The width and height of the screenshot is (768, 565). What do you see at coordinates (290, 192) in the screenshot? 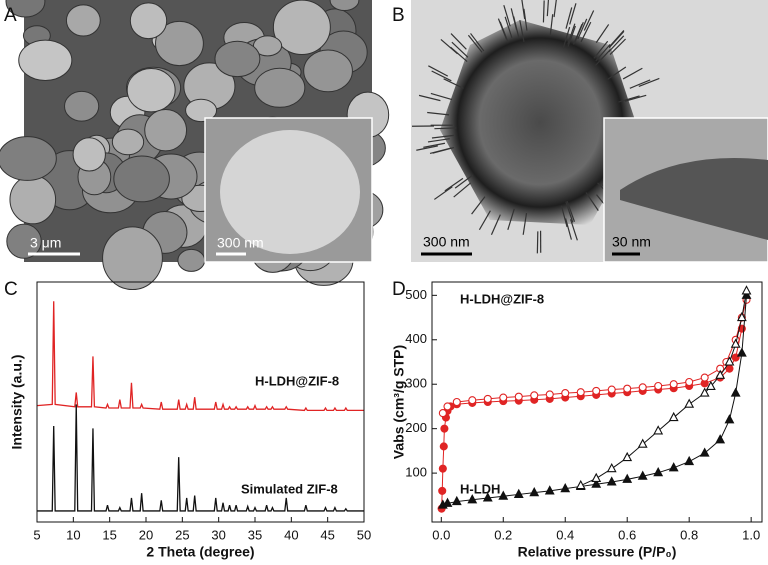
I see `sem-inset-particle` at bounding box center [290, 192].